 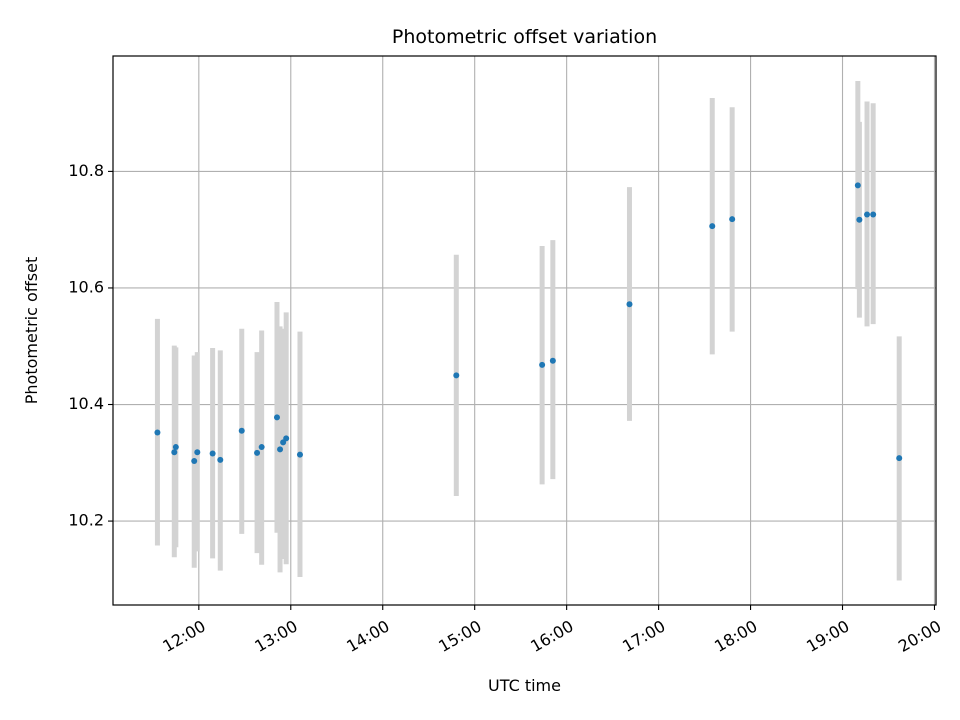 I want to click on chart-title: Photometric offset variation, so click(x=524, y=37).